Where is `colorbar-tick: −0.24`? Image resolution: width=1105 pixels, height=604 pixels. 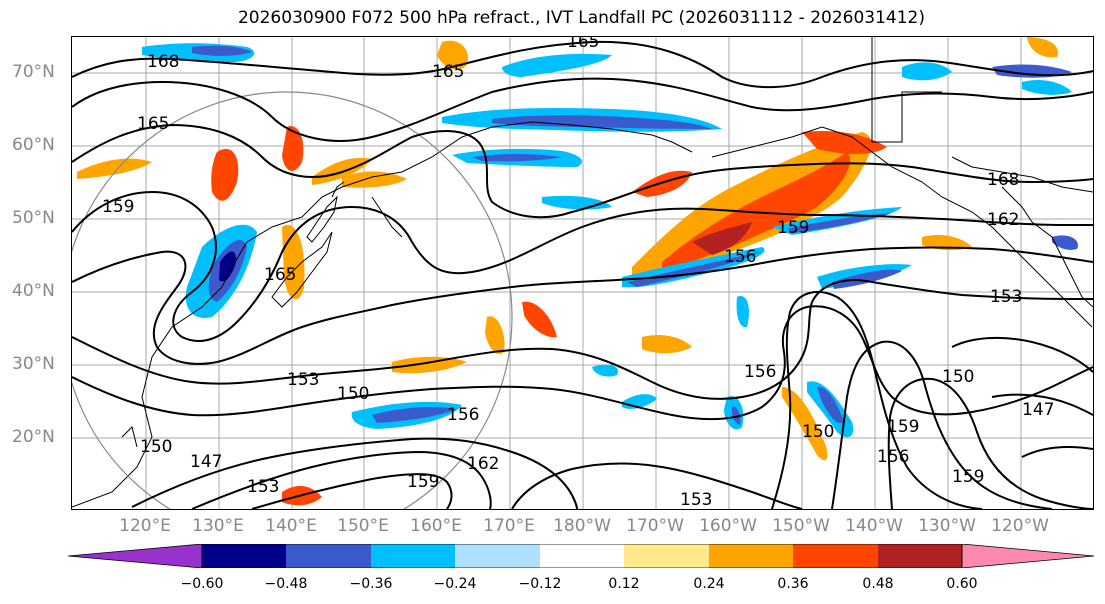 colorbar-tick: −0.24 is located at coordinates (455, 584).